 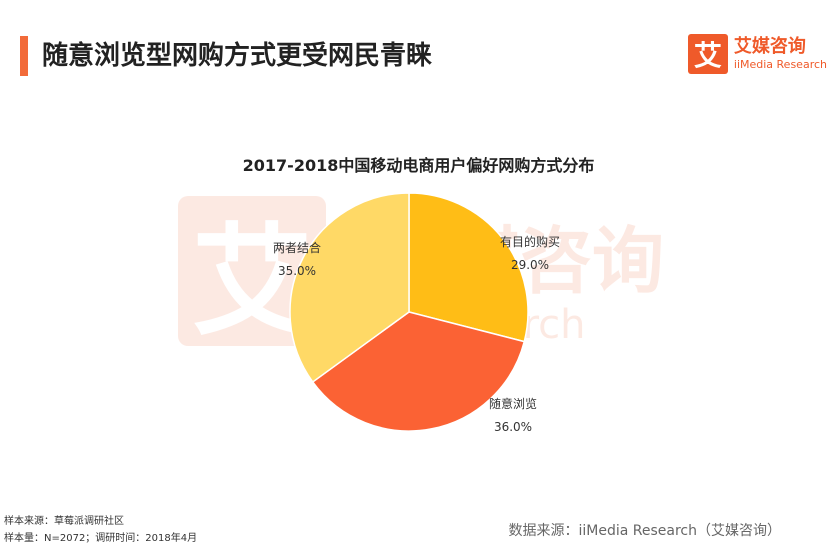 I want to click on chart-title: 2017-2018中国移动电商用户偏好网购方式分布, so click(x=418, y=165).